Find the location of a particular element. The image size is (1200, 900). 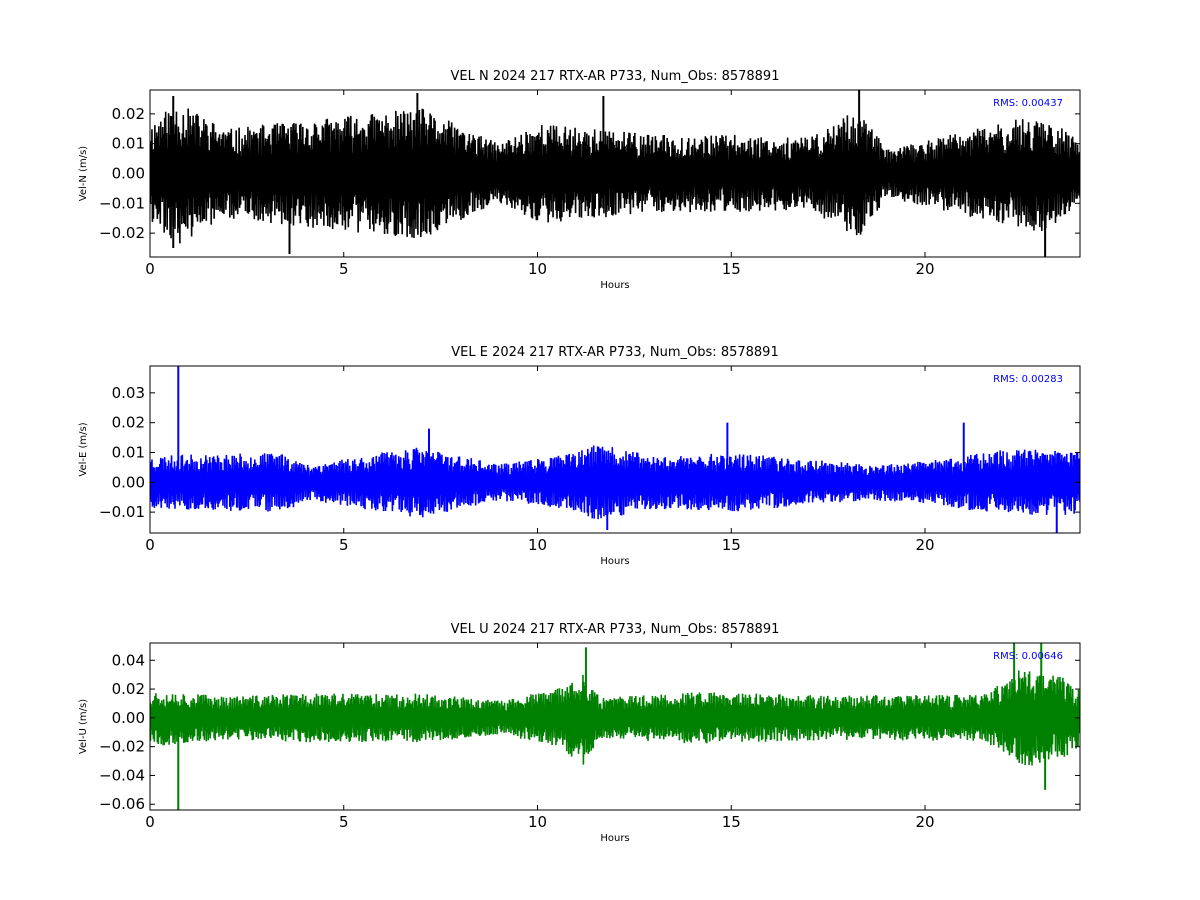

rms-annotation: RMS: 0.00646 is located at coordinates (1028, 656).